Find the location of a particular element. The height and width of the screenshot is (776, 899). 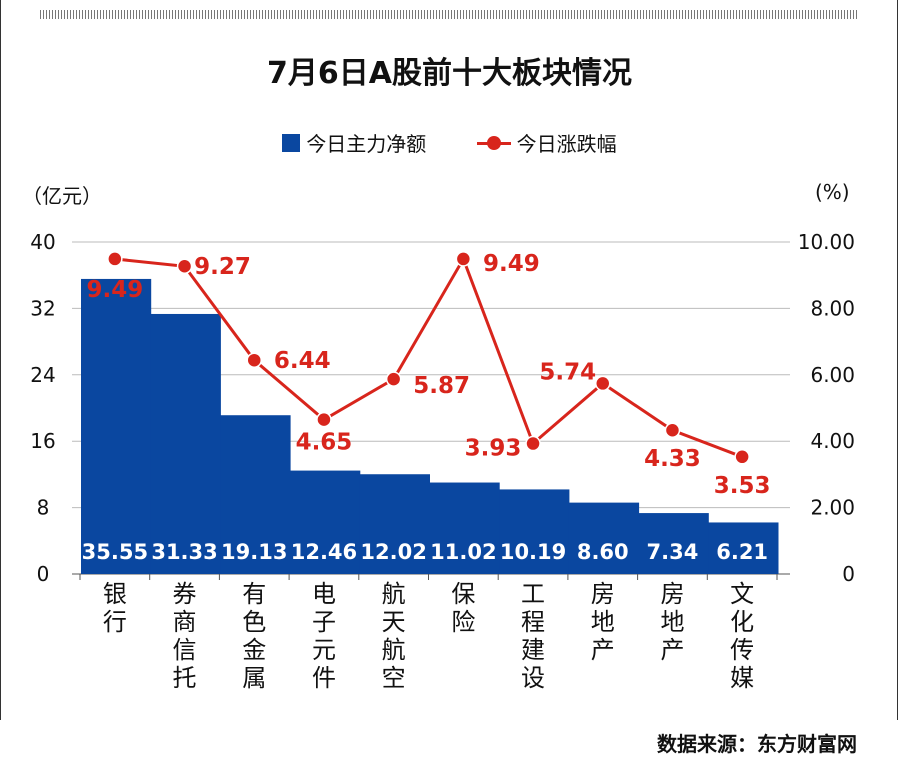

legend-item-line: 今日涨跌幅 is located at coordinates (546, 142).